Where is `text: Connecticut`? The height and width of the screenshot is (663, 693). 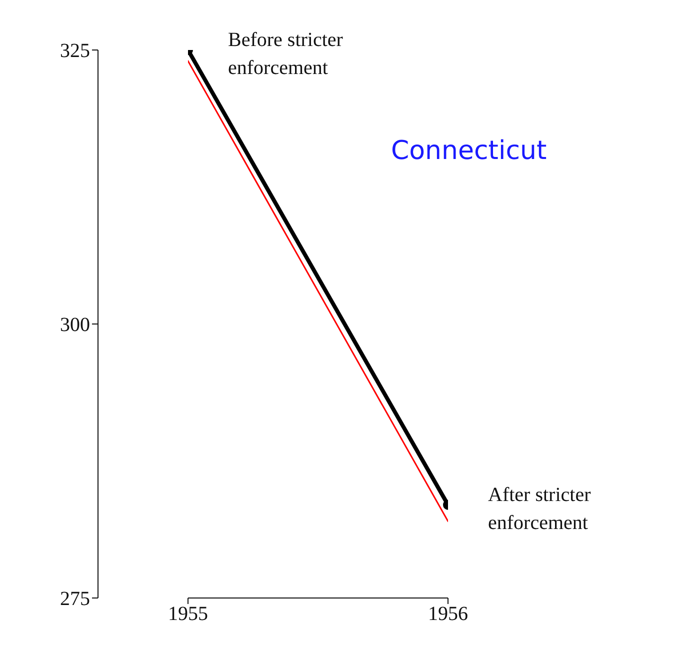 text: Connecticut is located at coordinates (469, 151).